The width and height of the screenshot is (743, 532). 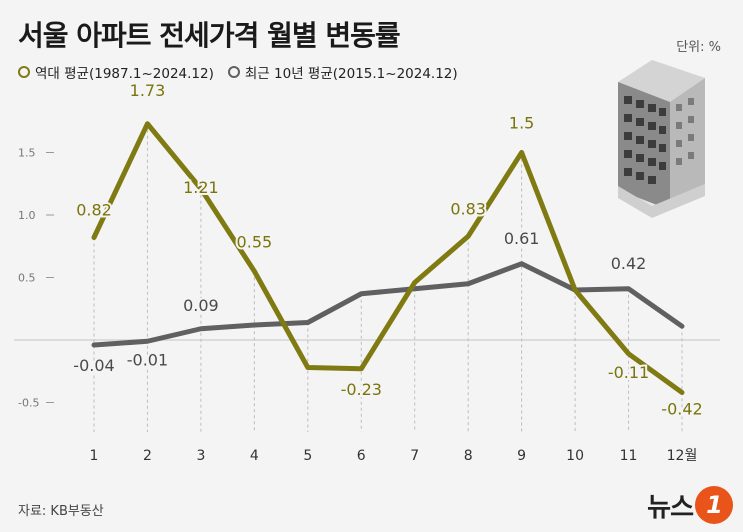 I want to click on data-label-historical: -0.23, so click(x=361, y=389).